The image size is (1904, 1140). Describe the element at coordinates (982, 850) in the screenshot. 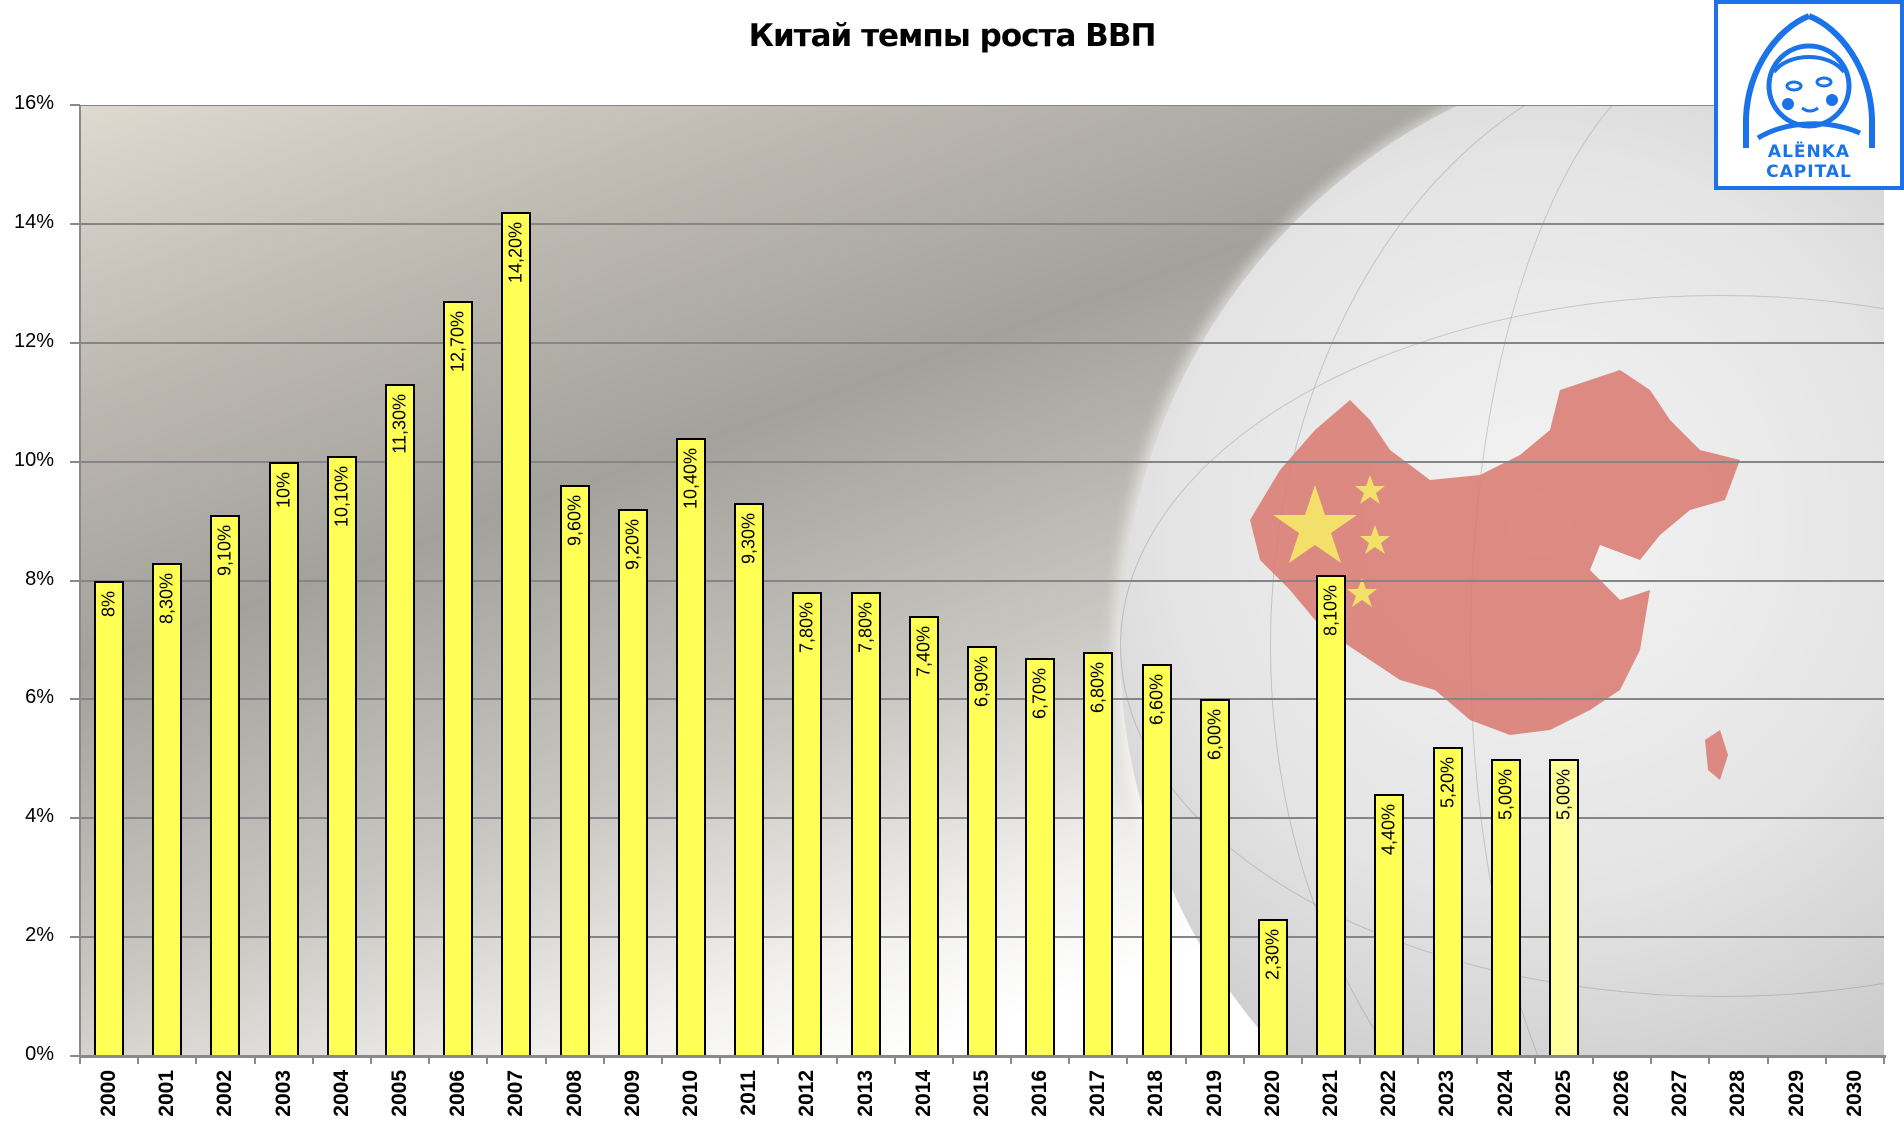

I see `bar-2015: 6,90%` at that location.